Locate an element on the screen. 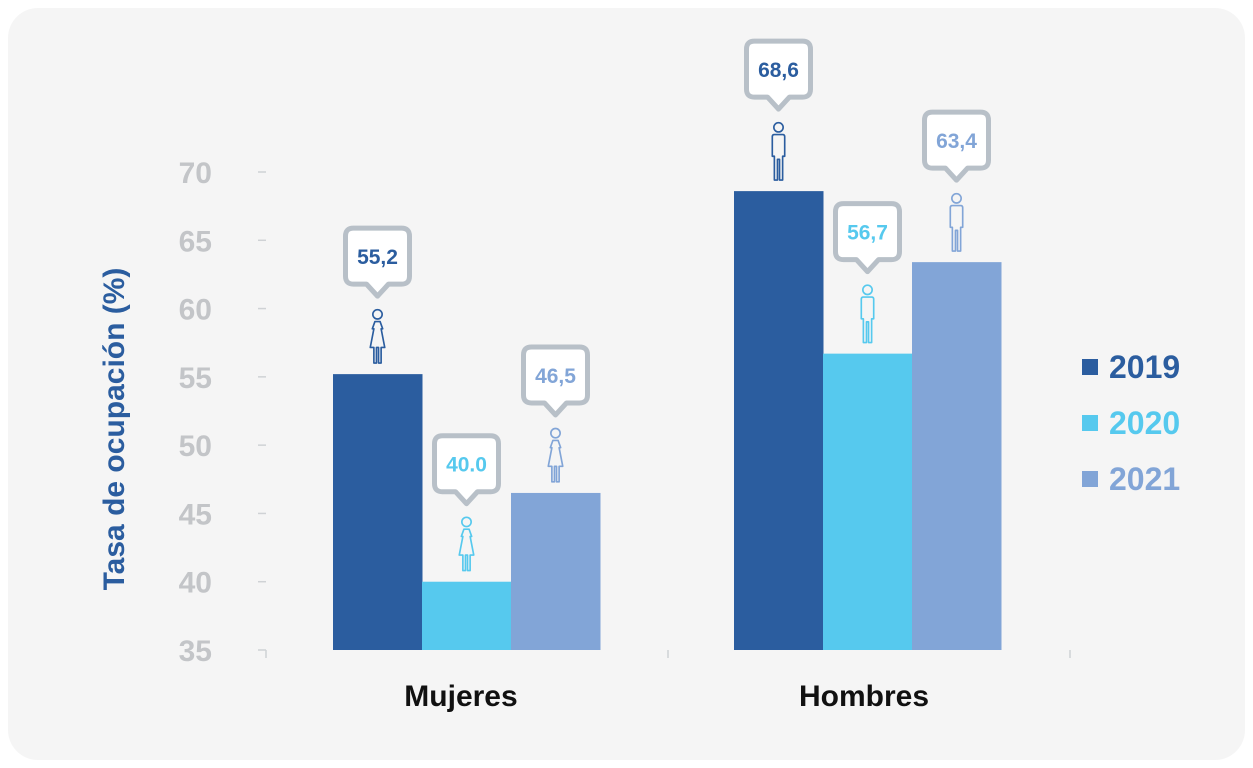 This screenshot has height=768, width=1253. y-tick-label-45: 45 is located at coordinates (195, 514).